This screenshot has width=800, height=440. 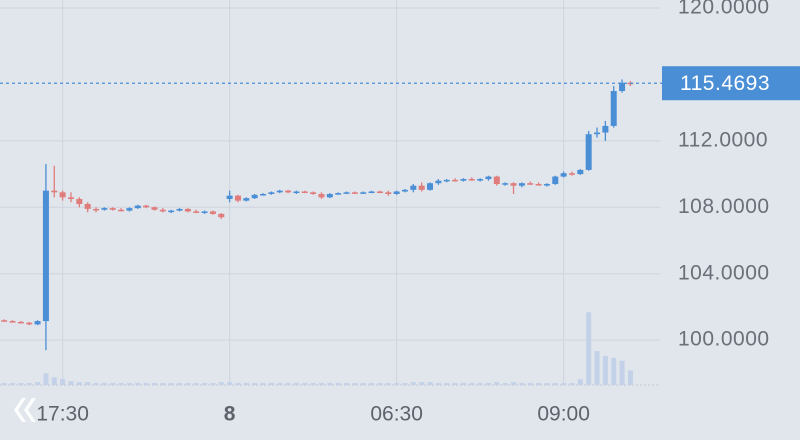 I want to click on y-tick-label: 112.0000, so click(x=723, y=139).